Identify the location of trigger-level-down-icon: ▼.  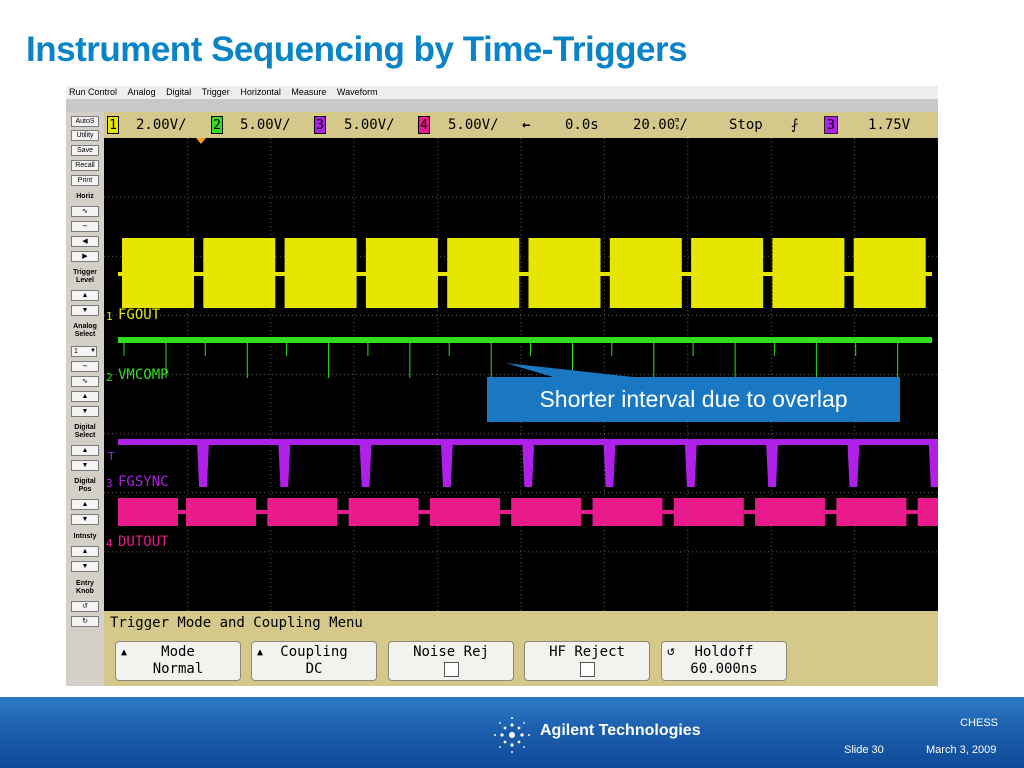
(85, 310).